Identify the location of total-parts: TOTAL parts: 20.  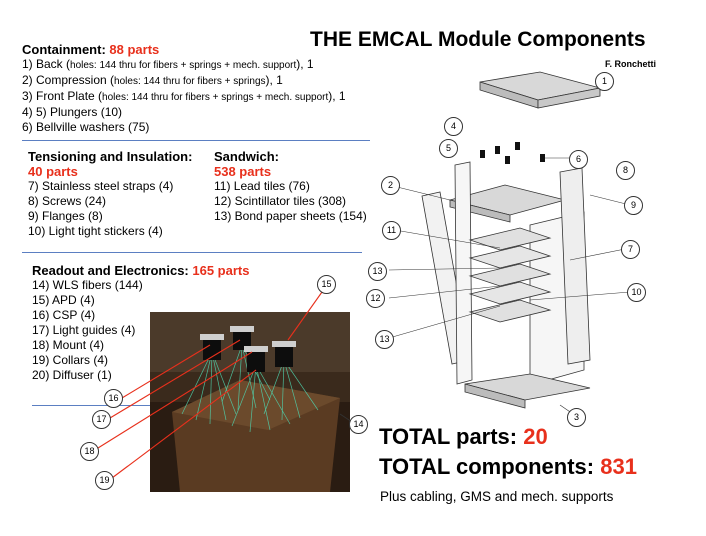
(463, 437).